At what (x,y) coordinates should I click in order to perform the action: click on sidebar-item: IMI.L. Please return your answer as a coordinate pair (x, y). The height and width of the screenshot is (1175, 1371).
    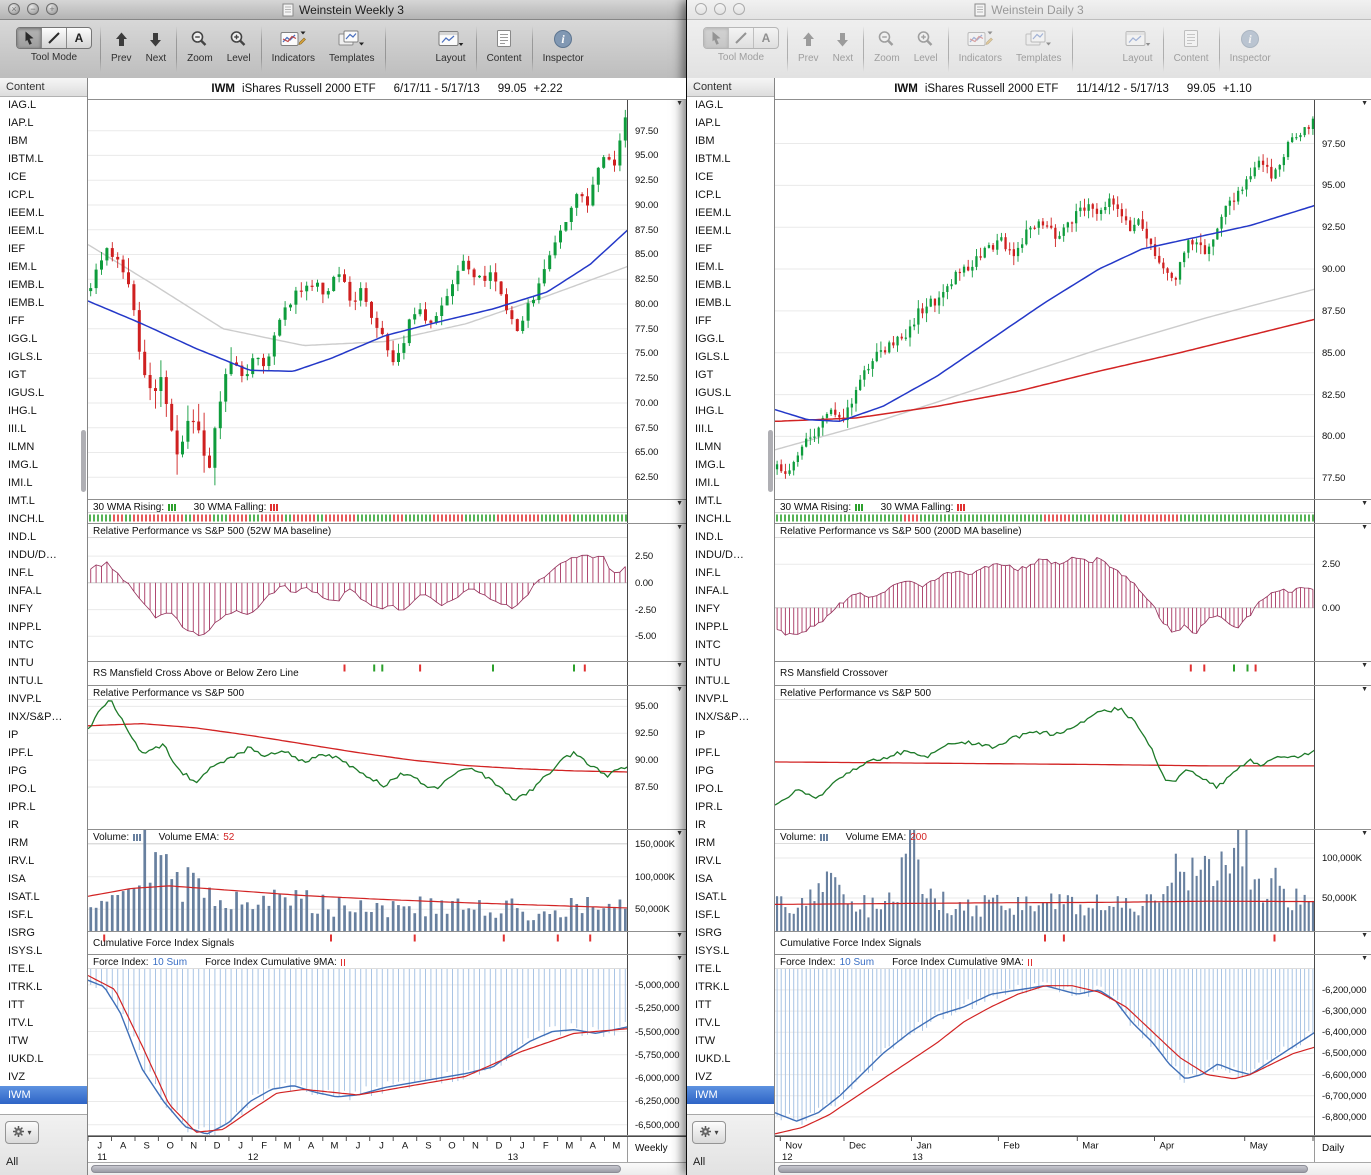
    Looking at the image, I should click on (707, 483).